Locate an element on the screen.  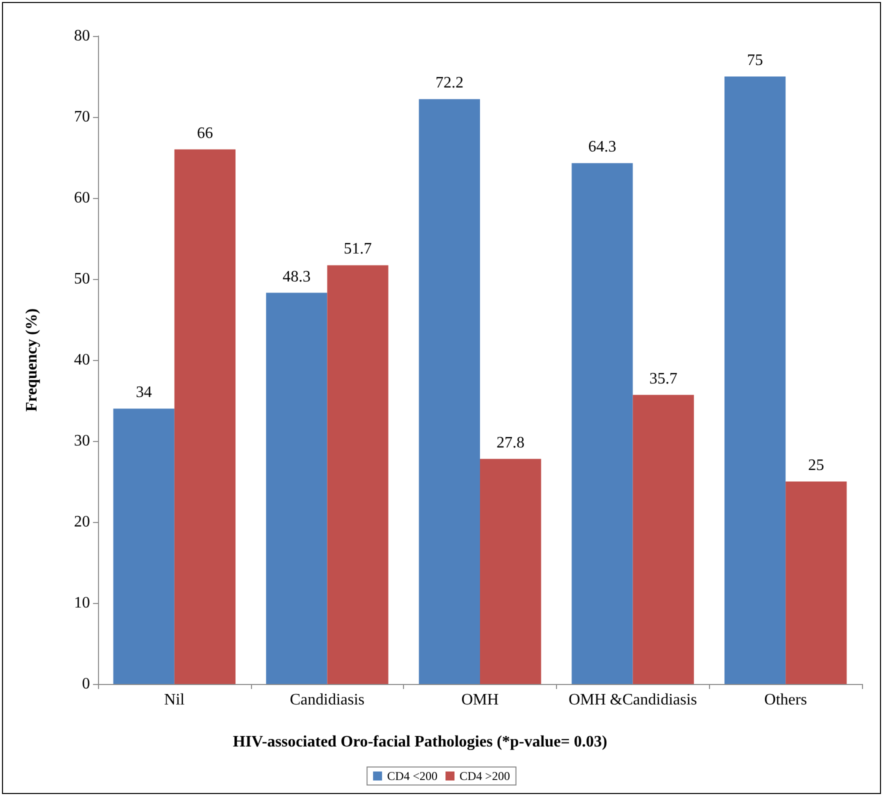
data-label: 72.2 is located at coordinates (449, 83).